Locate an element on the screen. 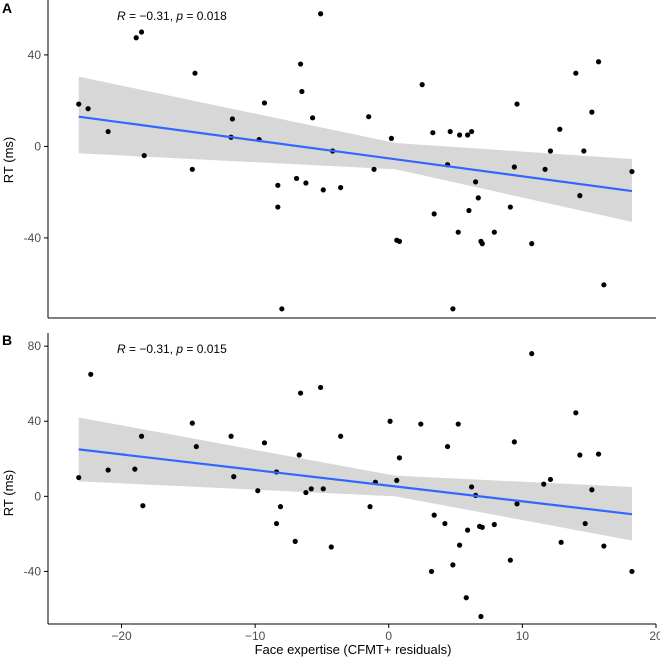  panel-b-y-tick-label: -40 is located at coordinates (33, 571).